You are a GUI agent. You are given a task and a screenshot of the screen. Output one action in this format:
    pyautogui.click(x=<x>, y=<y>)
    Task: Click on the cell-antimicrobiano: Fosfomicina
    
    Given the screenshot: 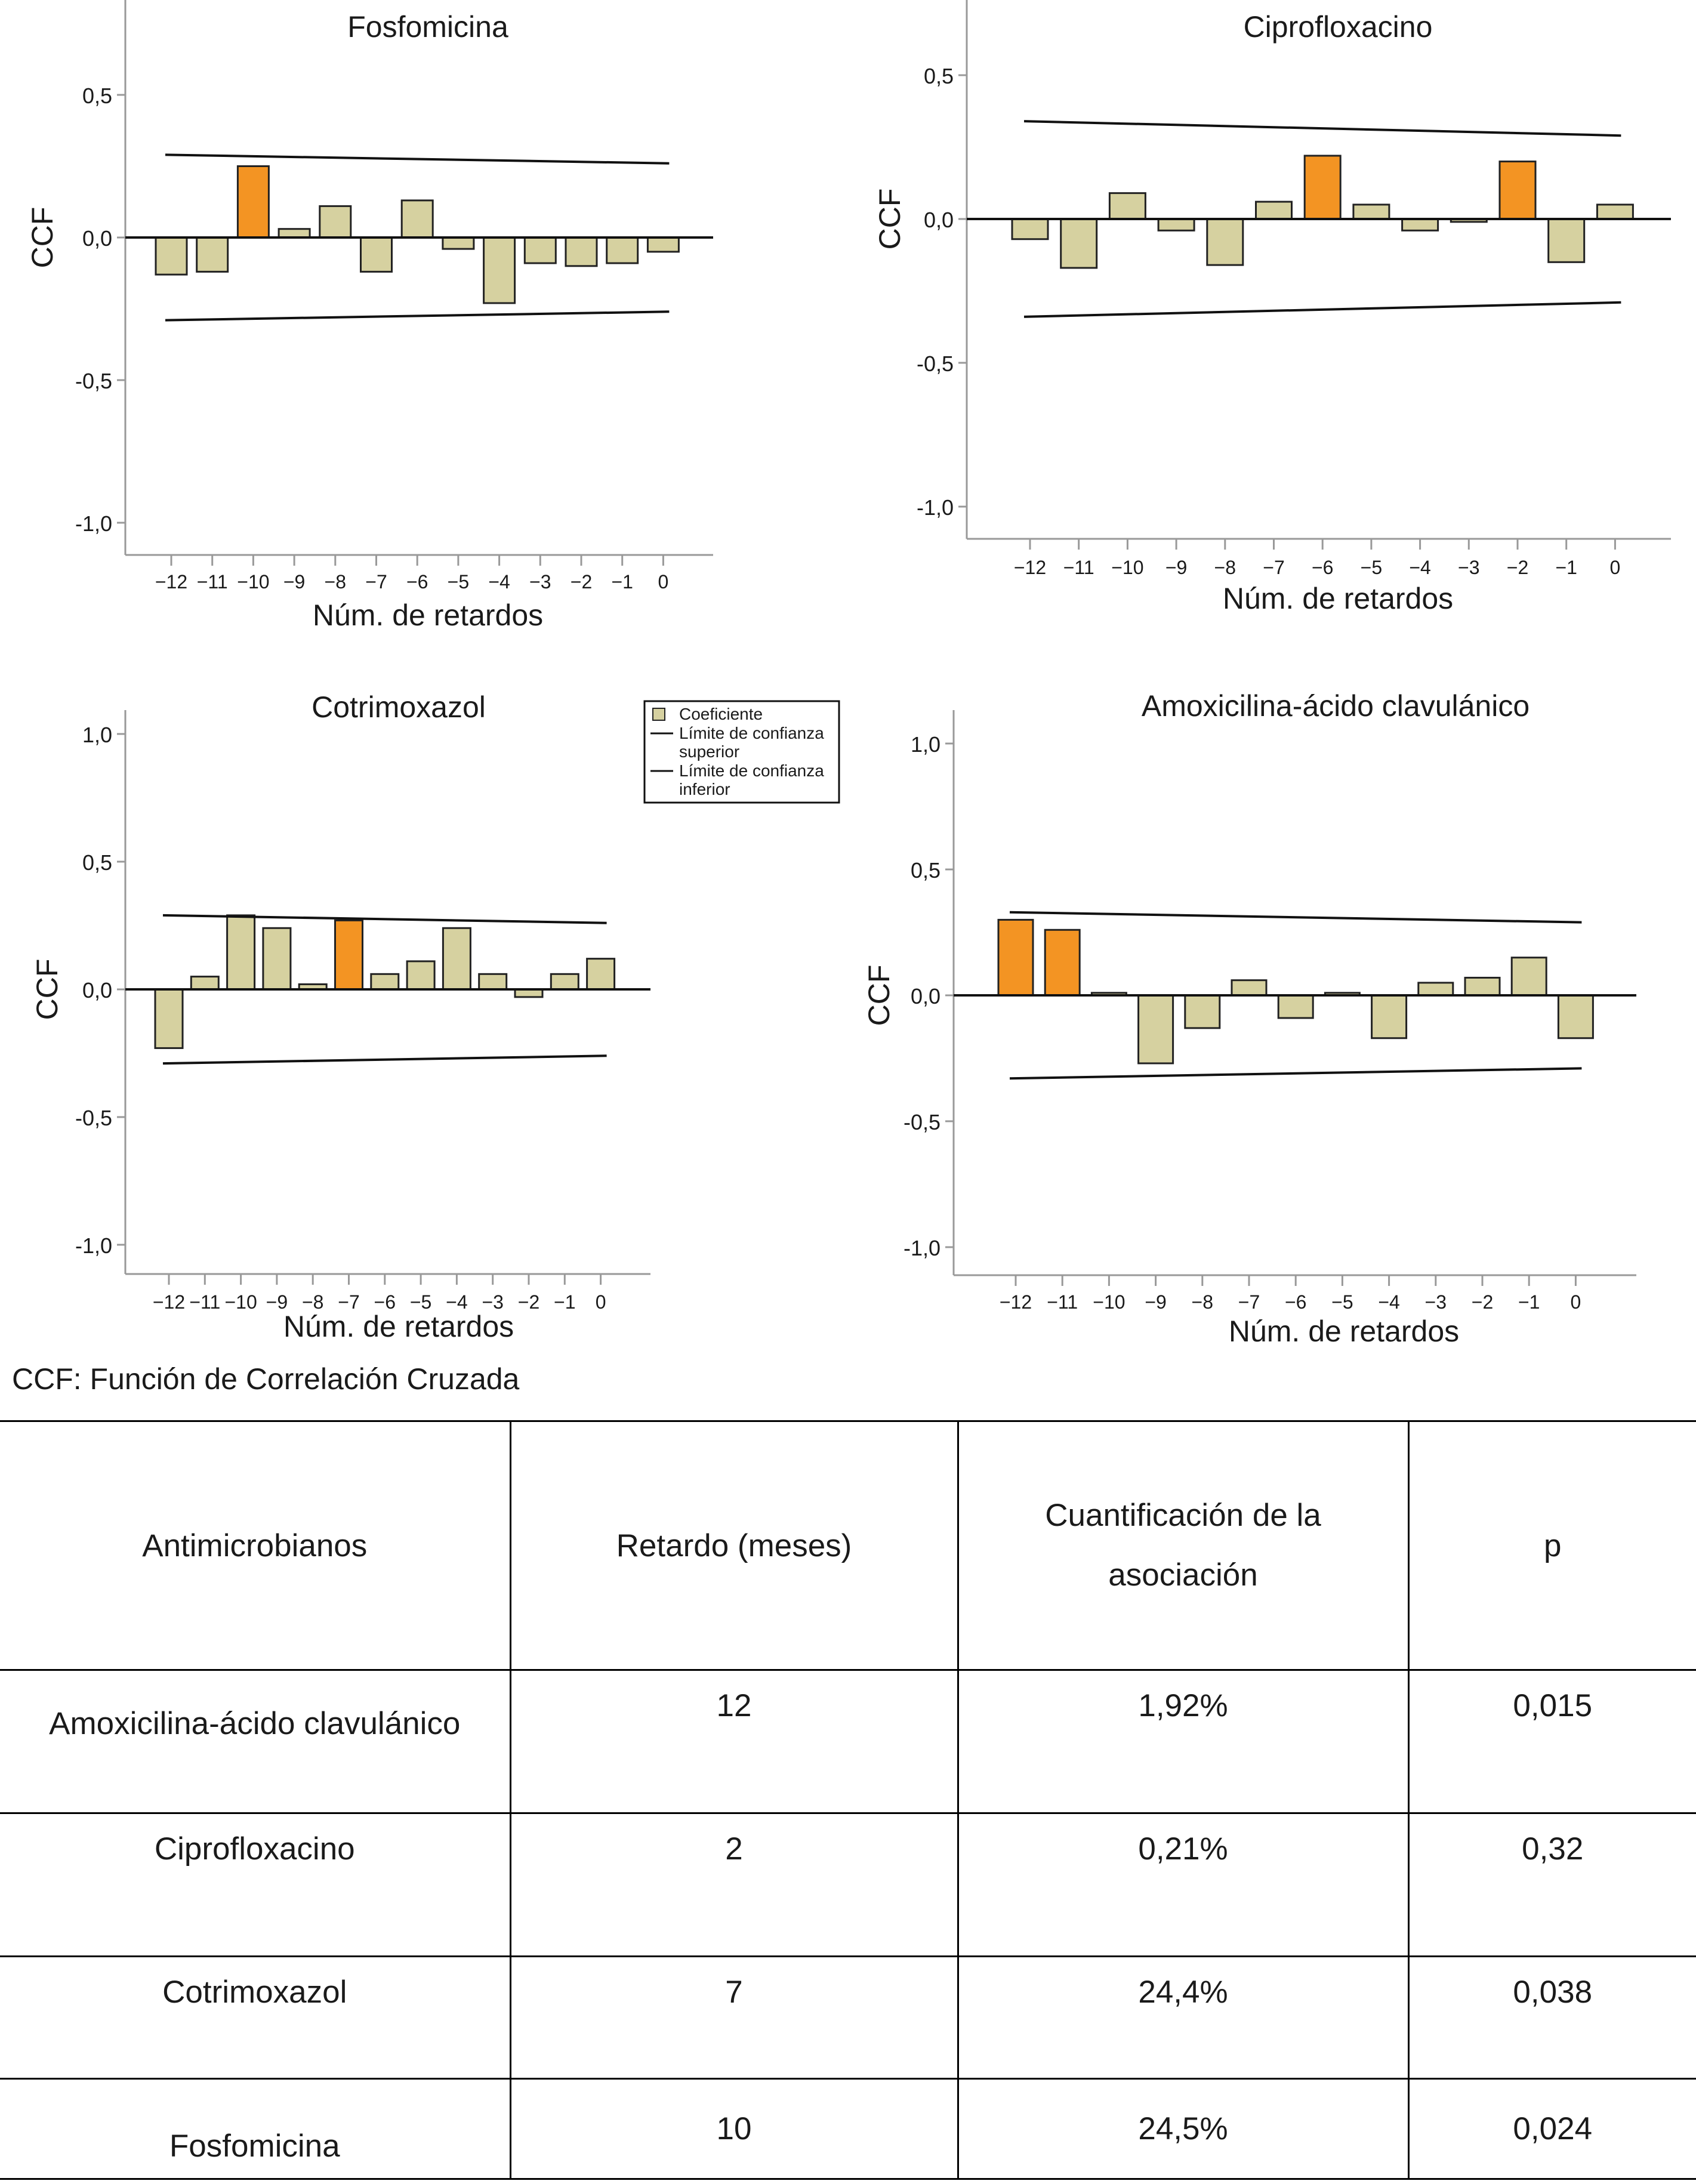 What is the action you would take?
    pyautogui.click(x=255, y=2129)
    